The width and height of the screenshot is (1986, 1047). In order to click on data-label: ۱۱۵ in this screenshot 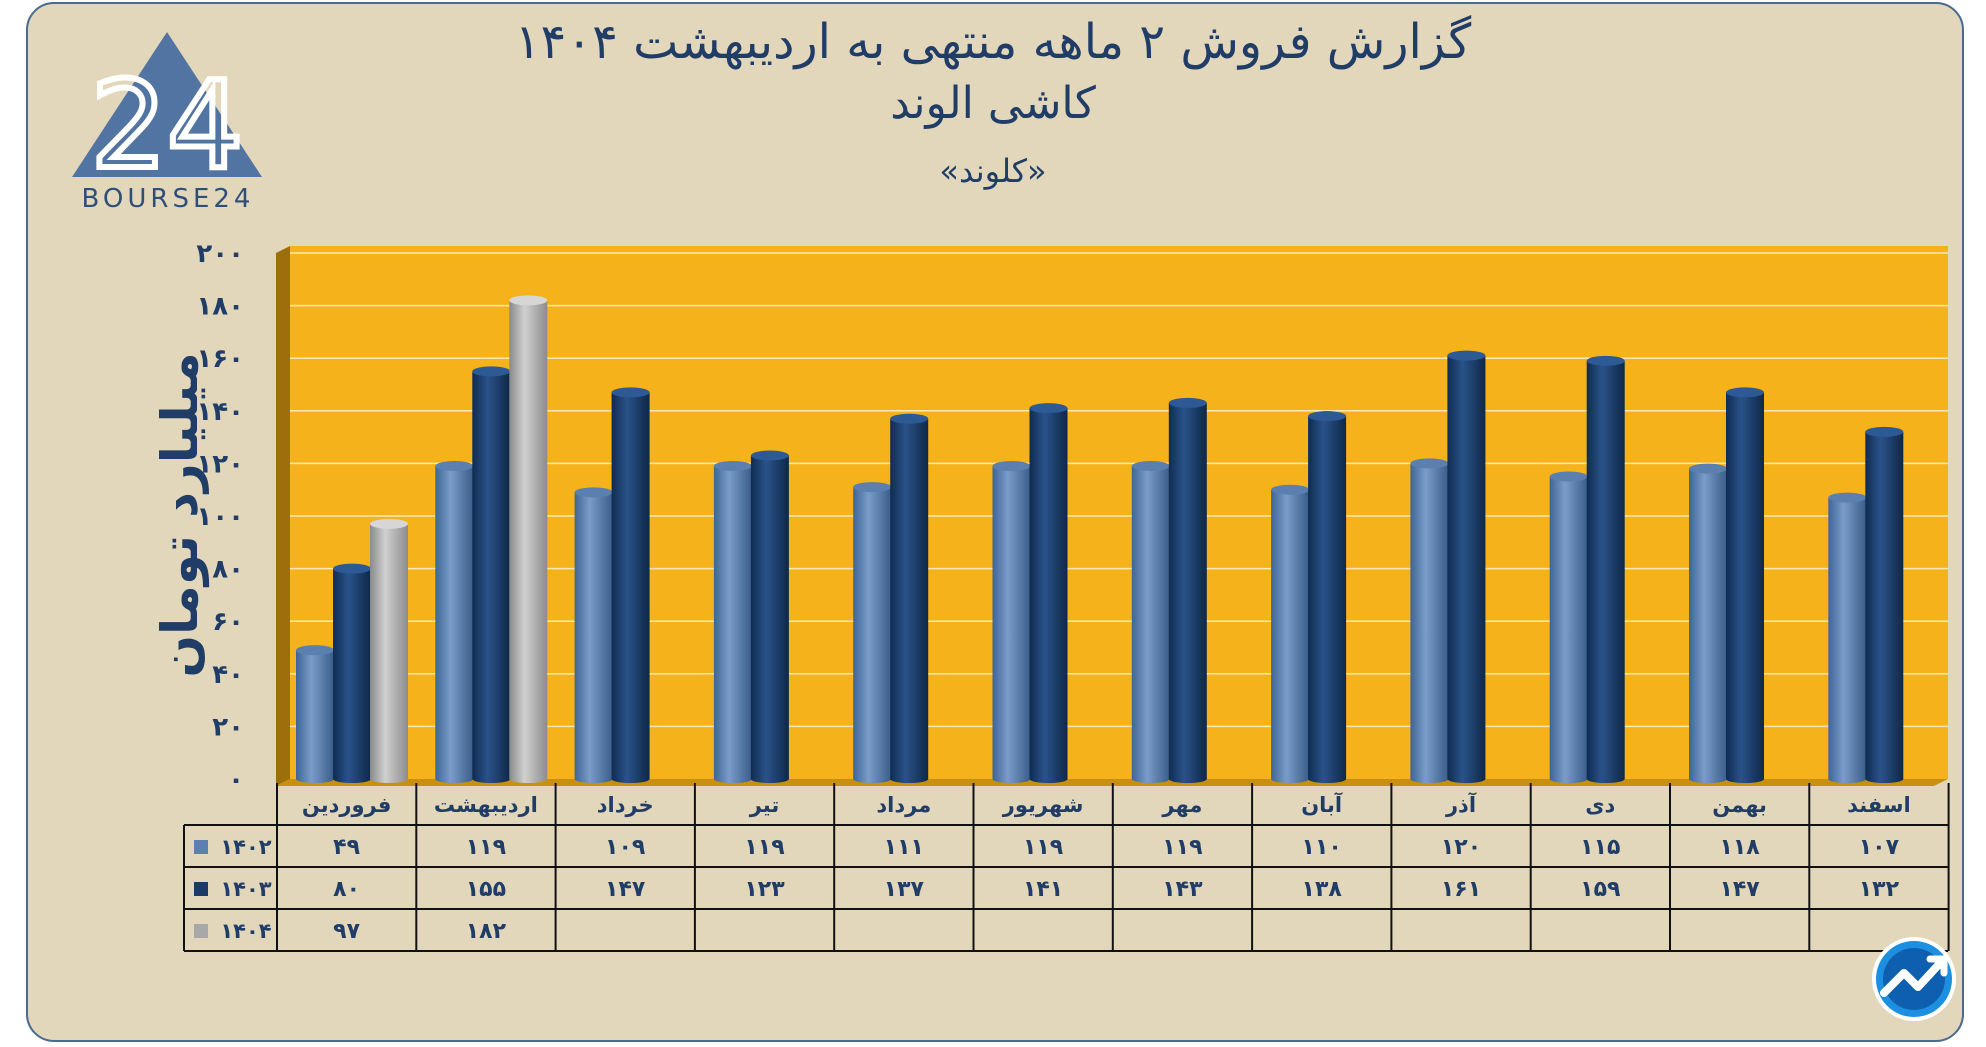, I will do `click(1600, 847)`.